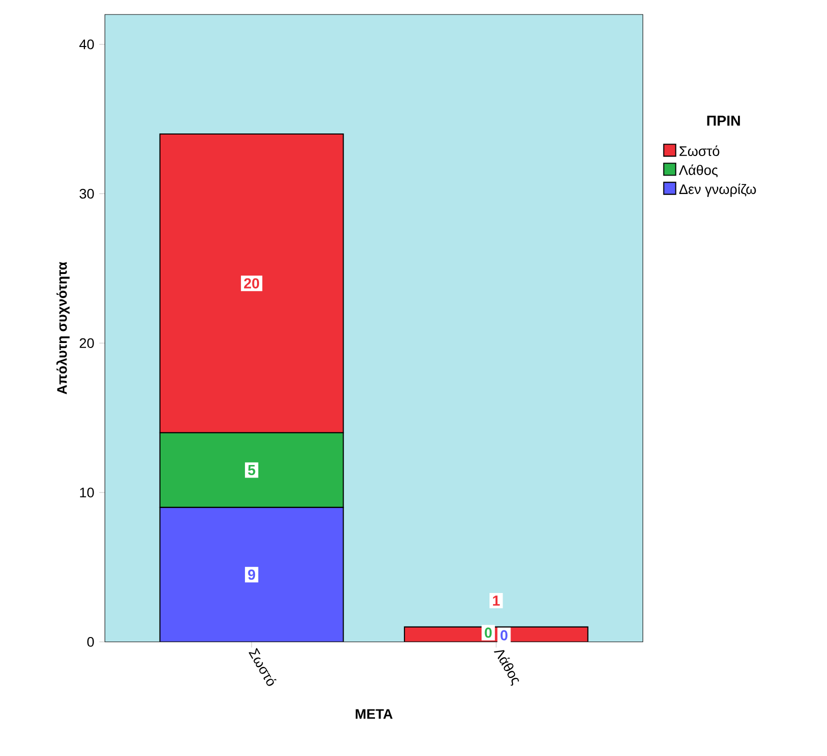 This screenshot has height=756, width=827. I want to click on data-label: 9, so click(252, 574).